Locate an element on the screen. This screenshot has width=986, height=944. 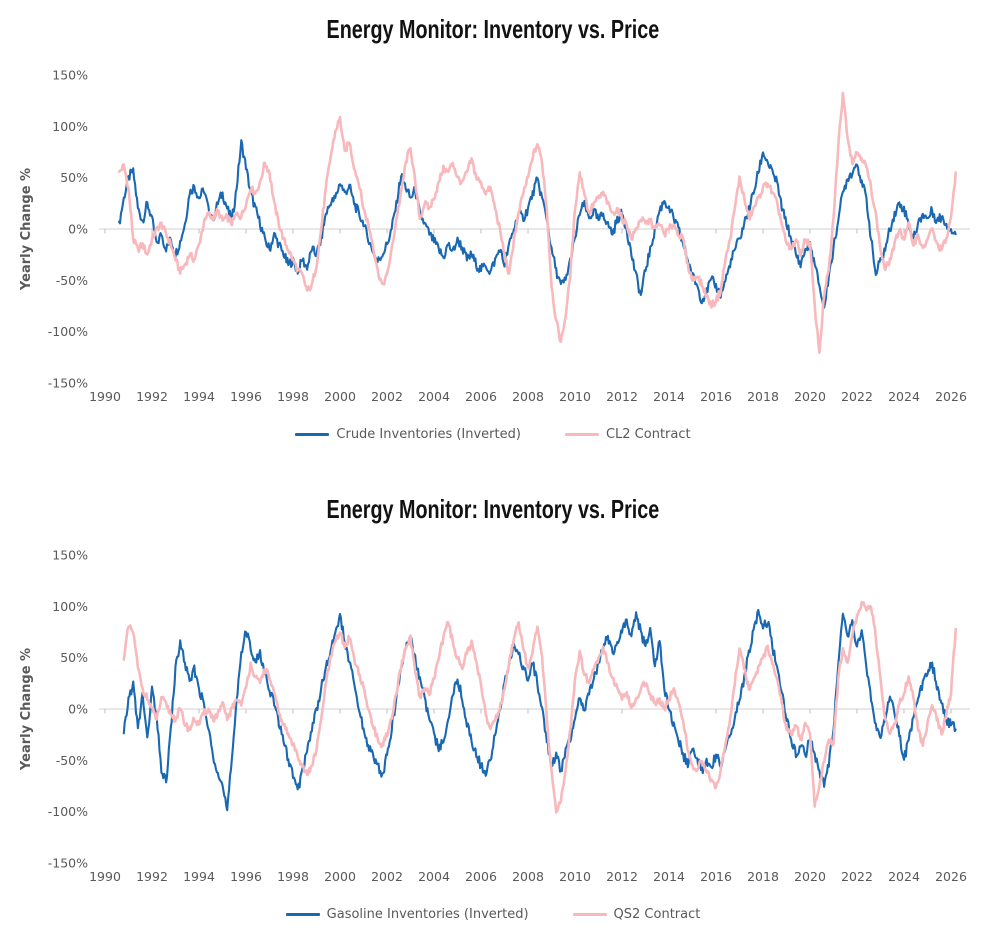
legend-label: QS2 Contract is located at coordinates (657, 914).